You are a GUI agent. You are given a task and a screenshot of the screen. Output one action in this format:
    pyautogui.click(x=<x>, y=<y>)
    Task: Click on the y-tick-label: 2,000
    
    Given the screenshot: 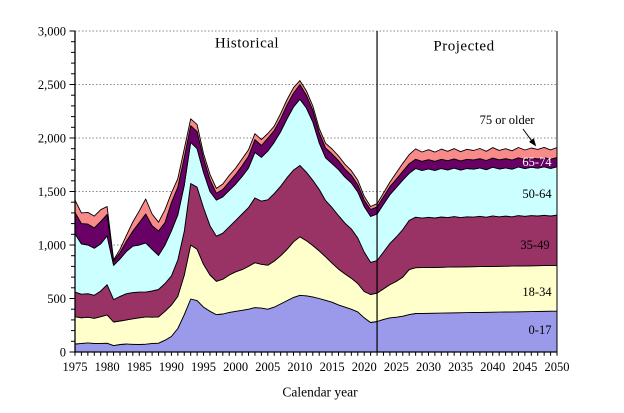 What is the action you would take?
    pyautogui.click(x=52, y=138)
    